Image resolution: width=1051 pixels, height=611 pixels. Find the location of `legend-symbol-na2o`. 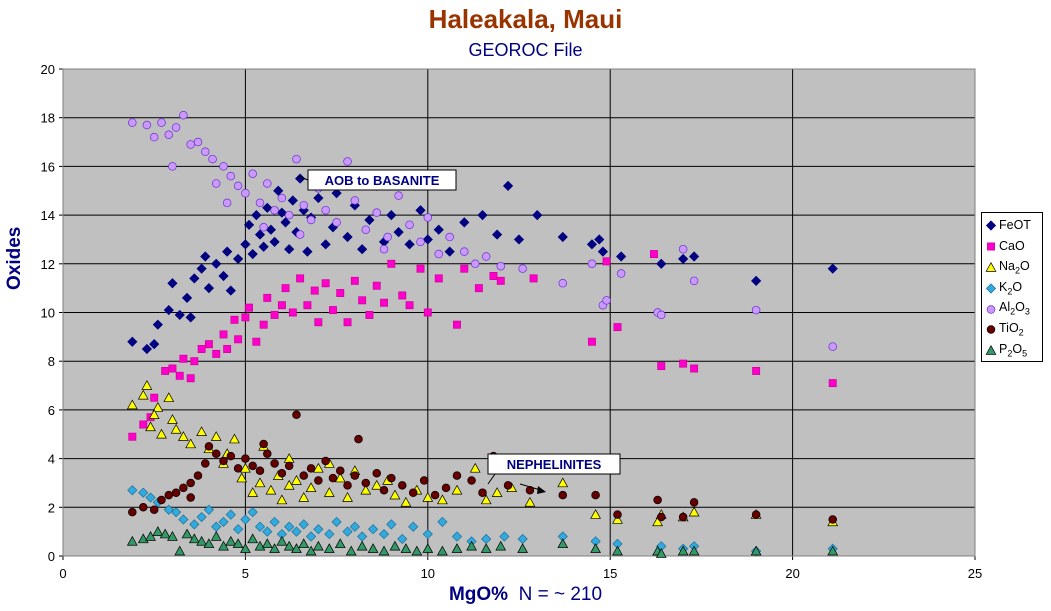

legend-symbol-na2o is located at coordinates (991, 266).